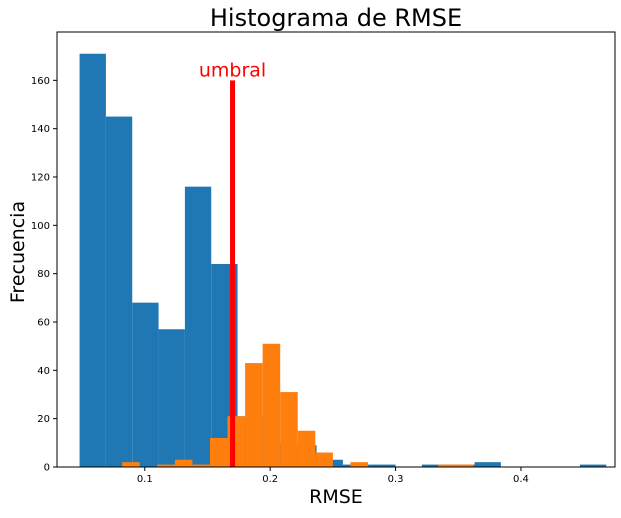  What do you see at coordinates (270, 479) in the screenshot?
I see `x-tick-label: 0.2` at bounding box center [270, 479].